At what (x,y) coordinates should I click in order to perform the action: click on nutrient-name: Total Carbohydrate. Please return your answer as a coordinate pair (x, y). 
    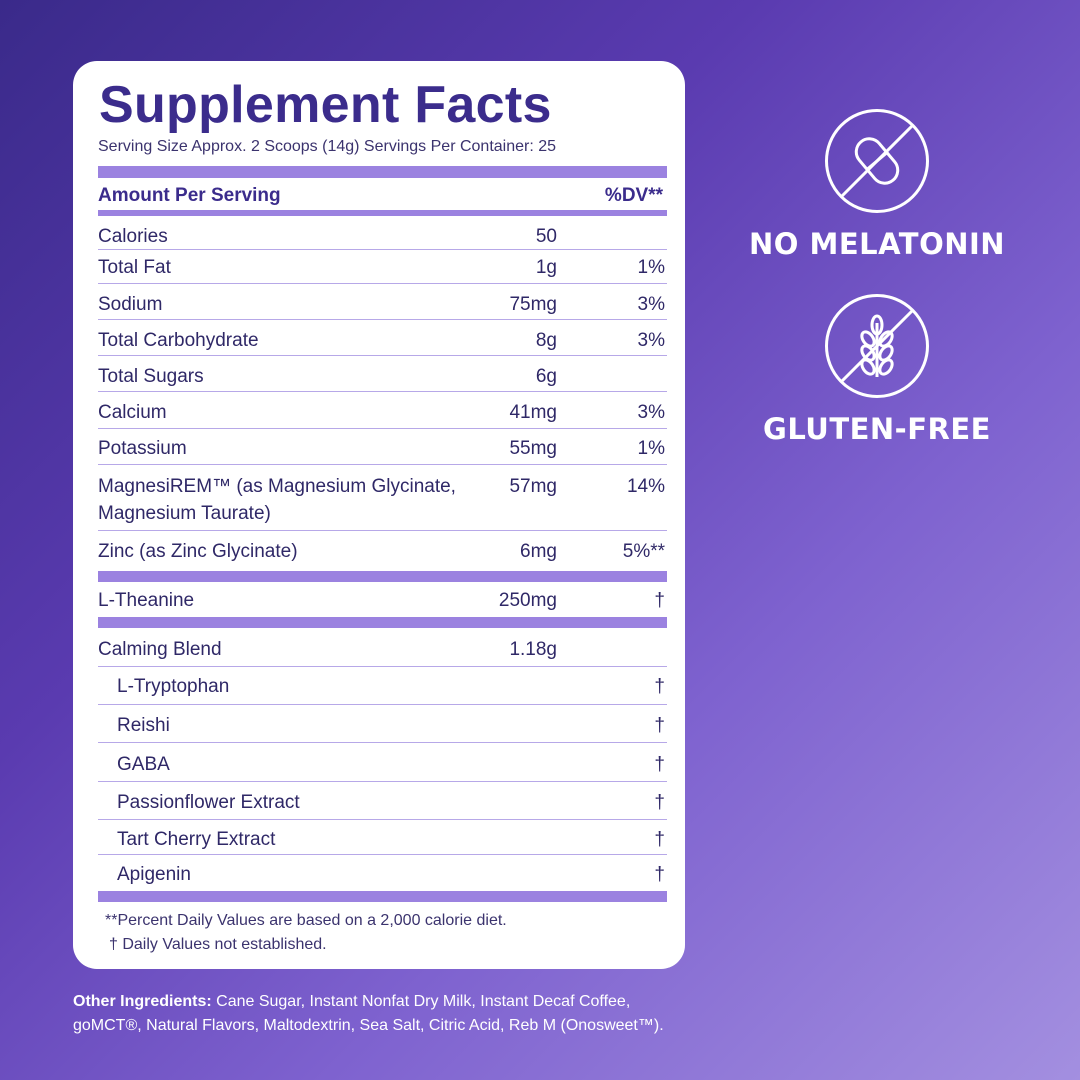
    Looking at the image, I should click on (178, 340).